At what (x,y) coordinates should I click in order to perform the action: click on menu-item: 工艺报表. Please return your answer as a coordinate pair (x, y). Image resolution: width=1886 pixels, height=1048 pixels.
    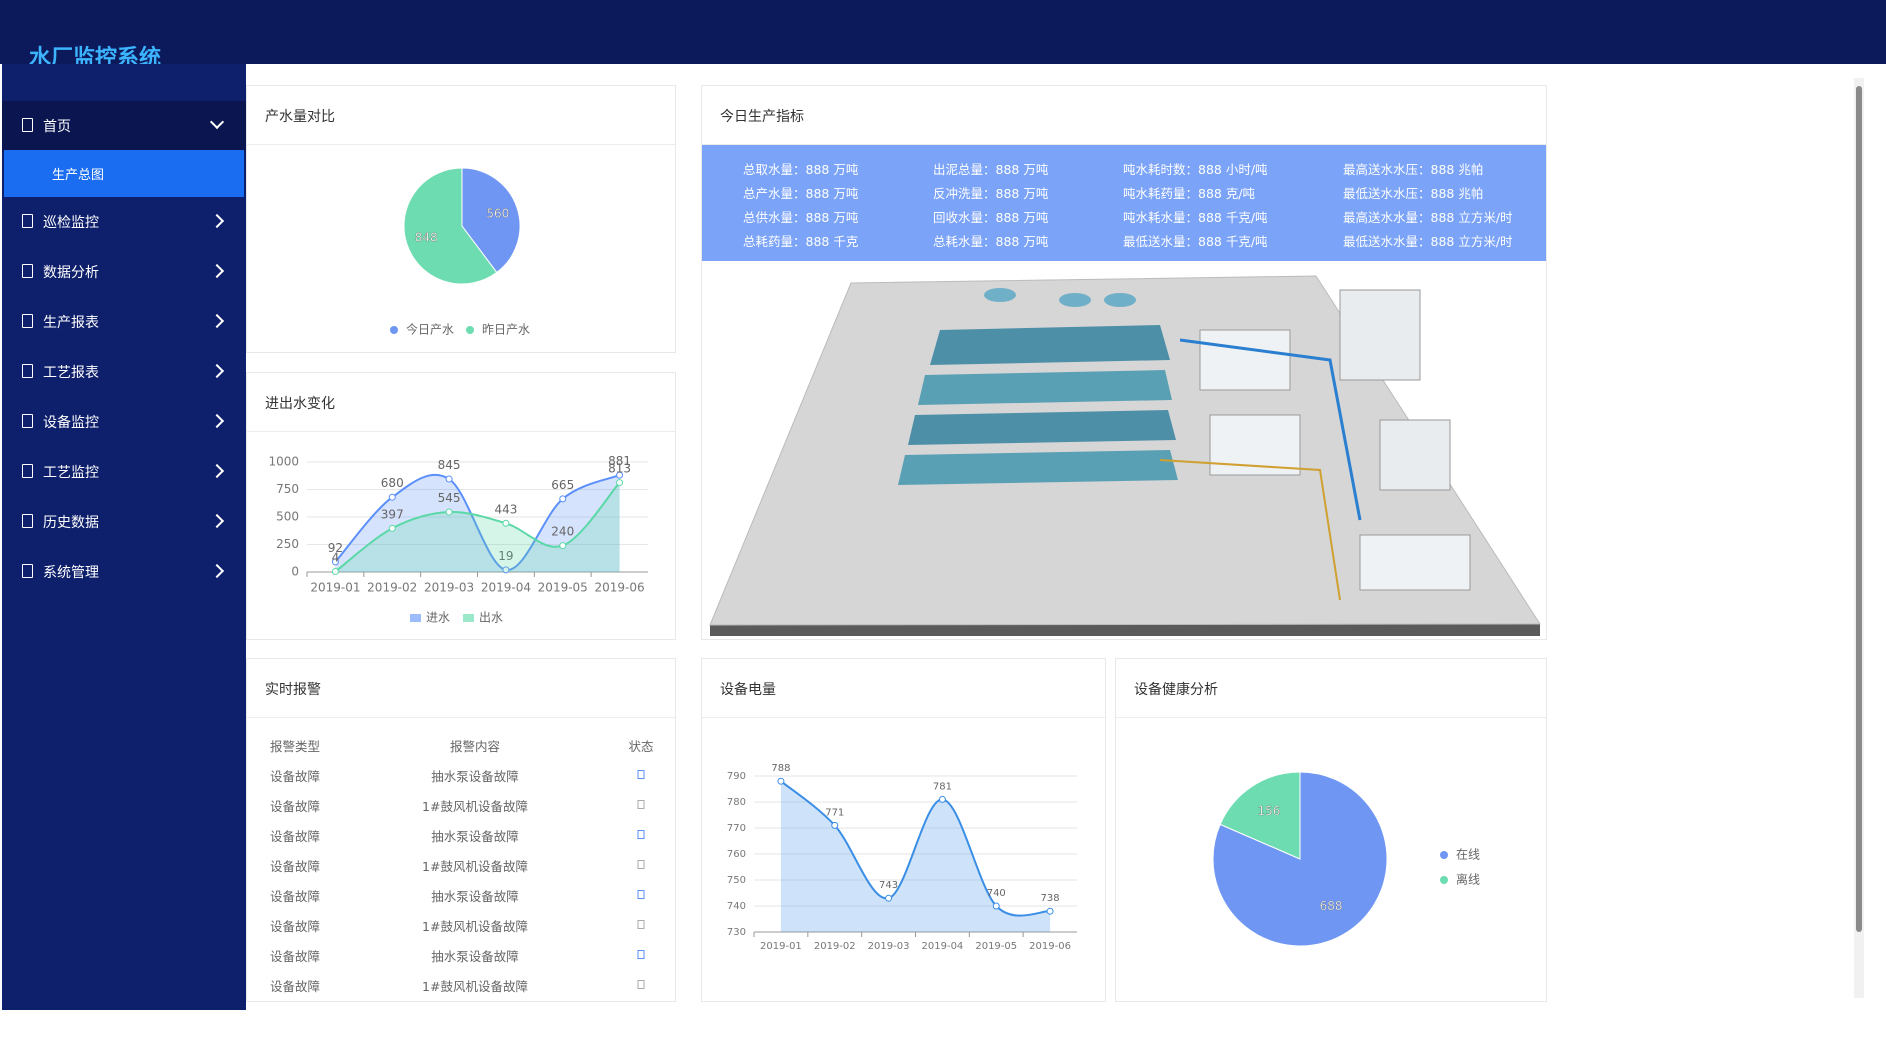
    Looking at the image, I should click on (124, 372).